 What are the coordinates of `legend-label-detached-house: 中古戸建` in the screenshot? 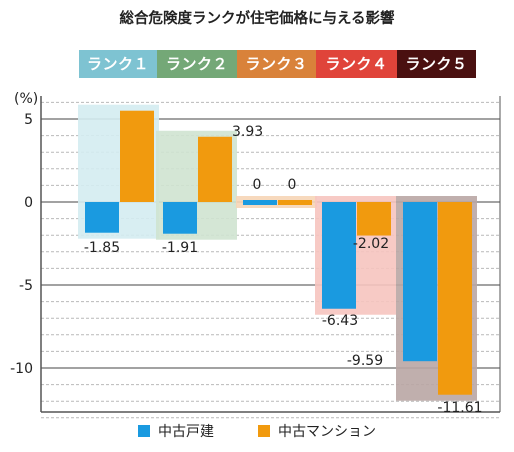 It's located at (186, 432).